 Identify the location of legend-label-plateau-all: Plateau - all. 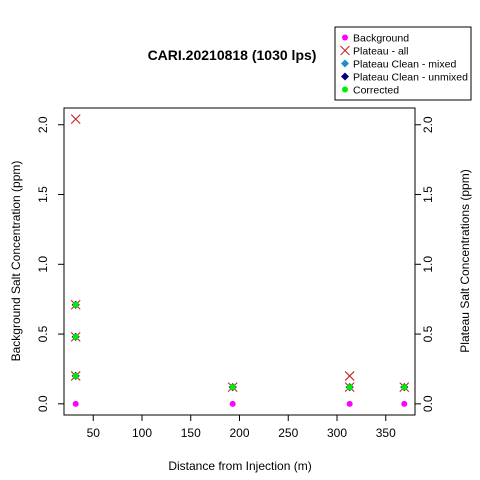
(380, 52).